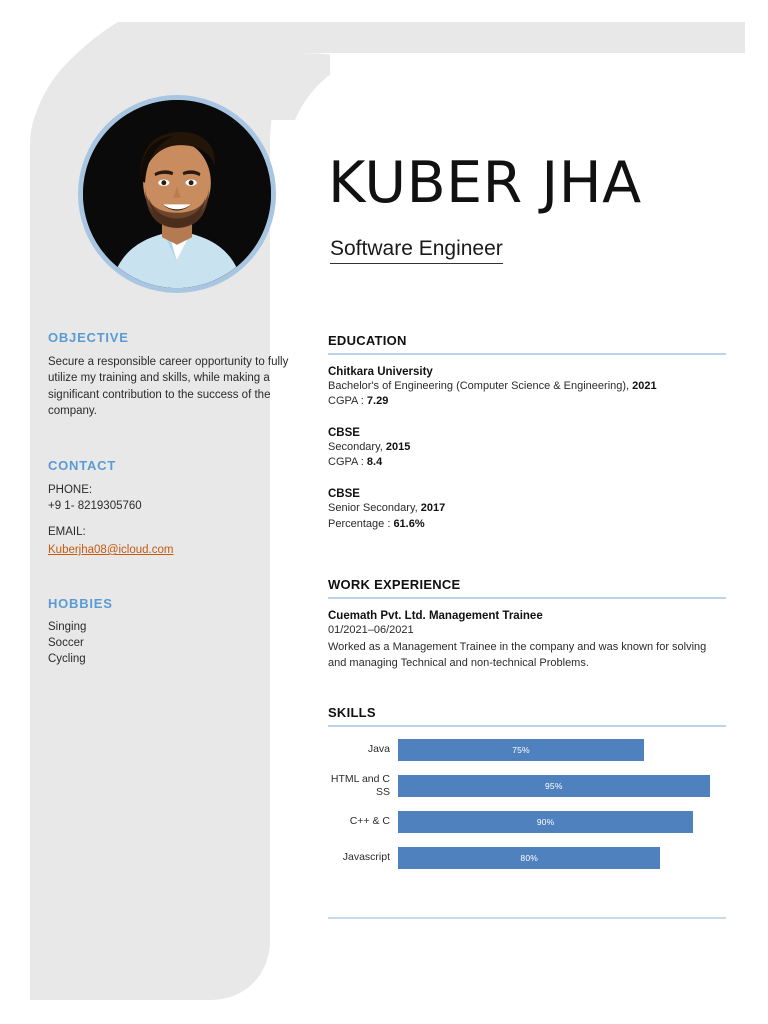 The height and width of the screenshot is (1024, 768). Describe the element at coordinates (177, 194) in the screenshot. I see `avatar` at that location.